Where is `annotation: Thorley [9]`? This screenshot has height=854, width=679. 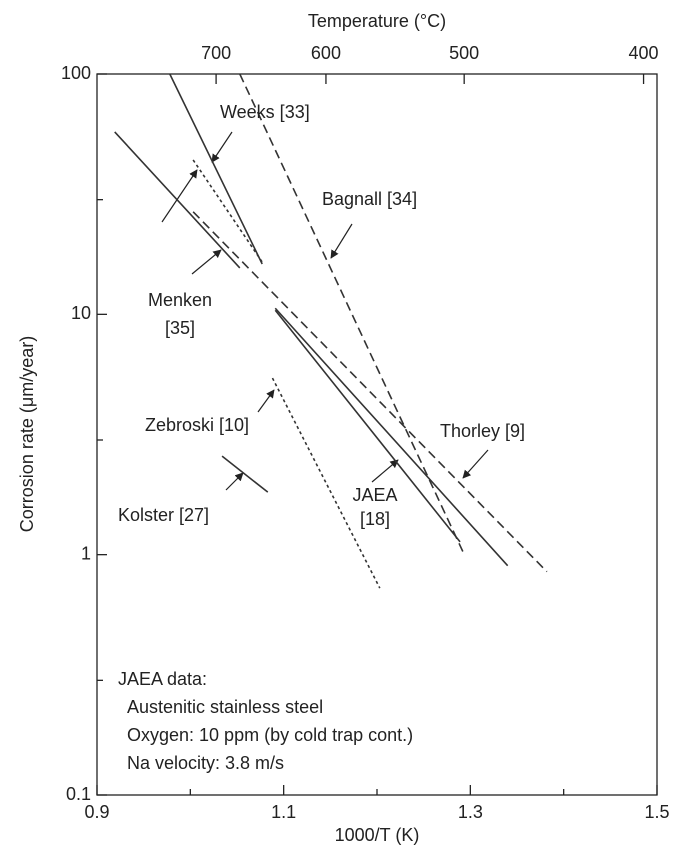
annotation: Thorley [9] is located at coordinates (482, 431).